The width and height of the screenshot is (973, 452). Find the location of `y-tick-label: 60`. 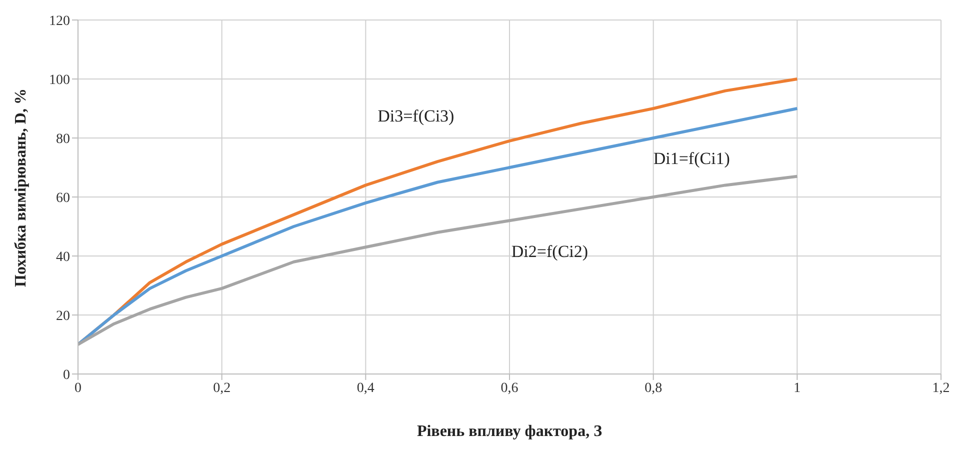

y-tick-label: 60 is located at coordinates (63, 198).